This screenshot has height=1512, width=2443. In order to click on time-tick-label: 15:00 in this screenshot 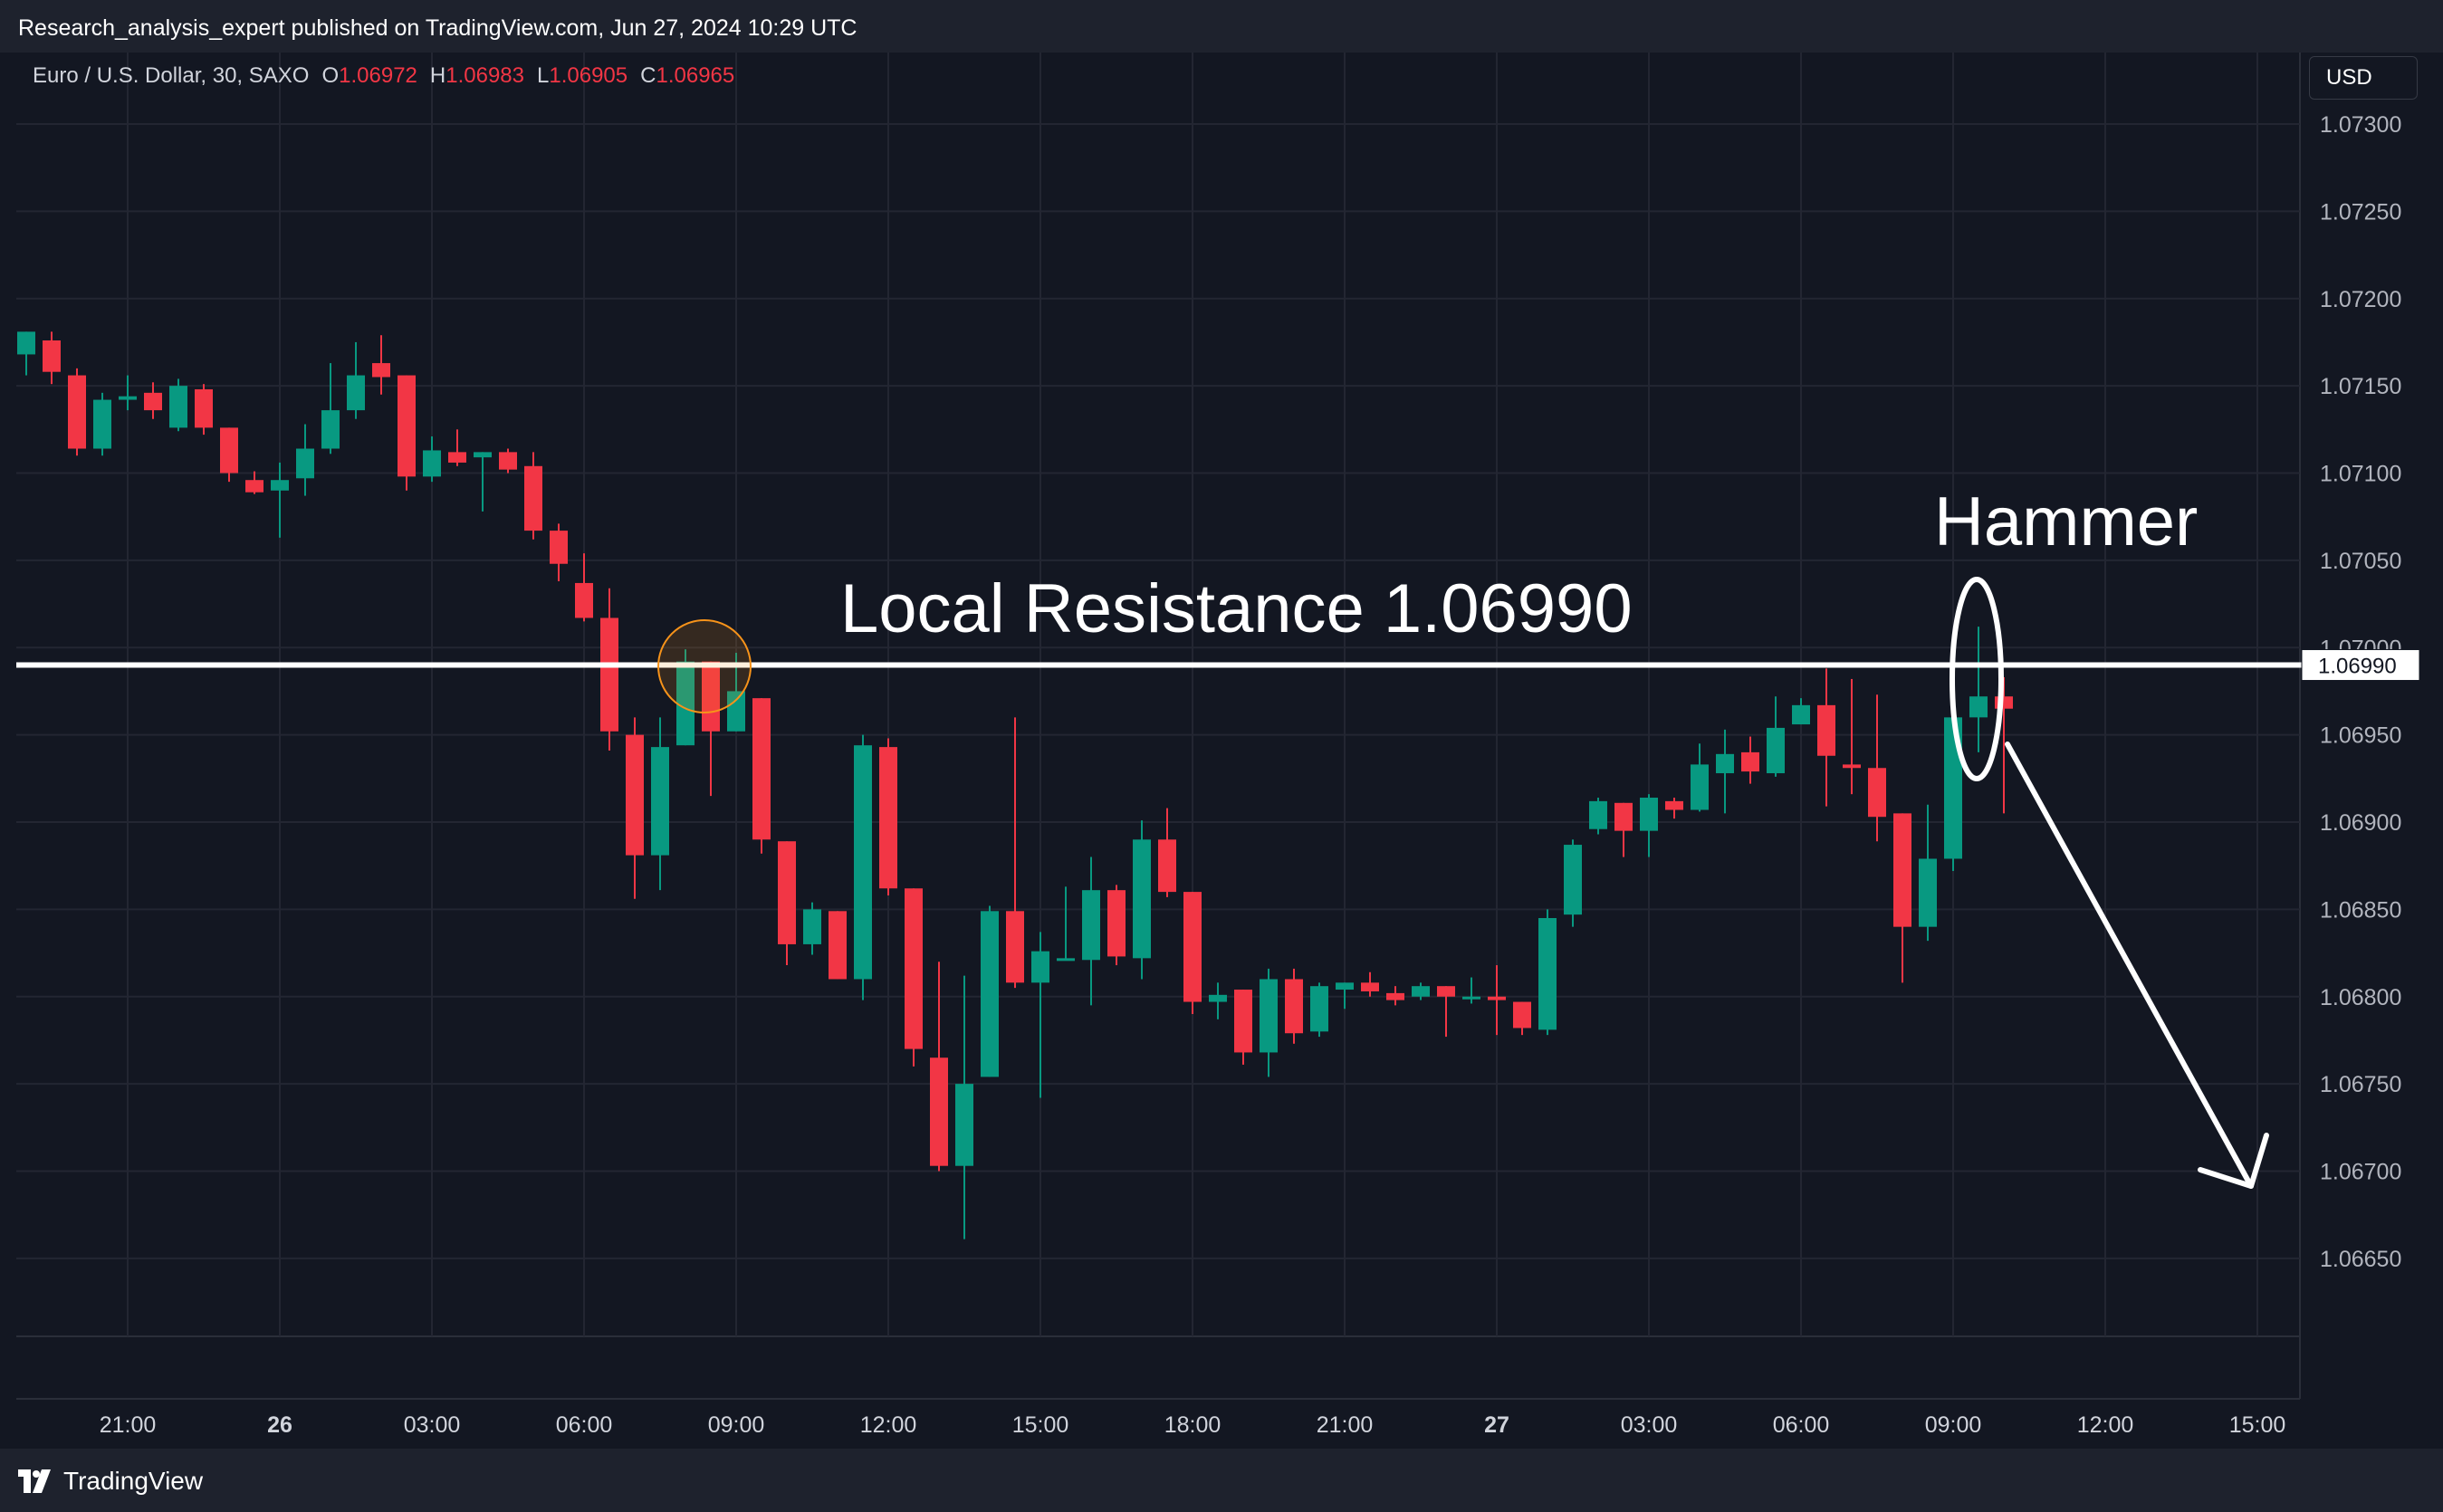, I will do `click(2257, 1425)`.